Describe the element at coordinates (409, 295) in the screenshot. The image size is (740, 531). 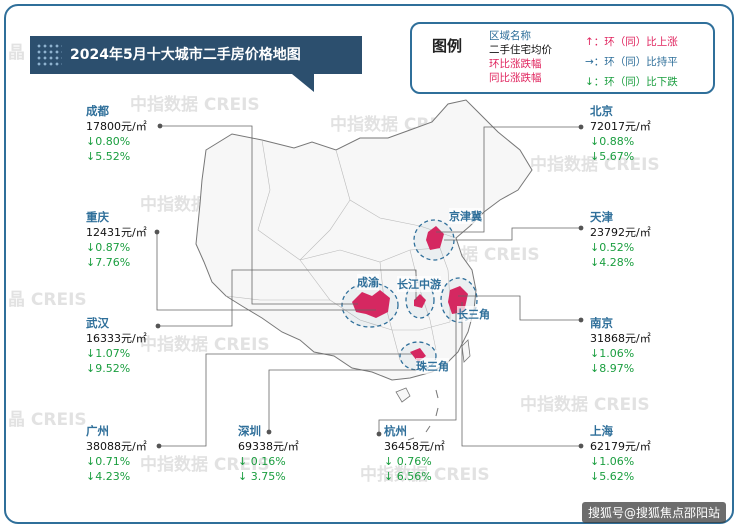
I see `region-circles` at that location.